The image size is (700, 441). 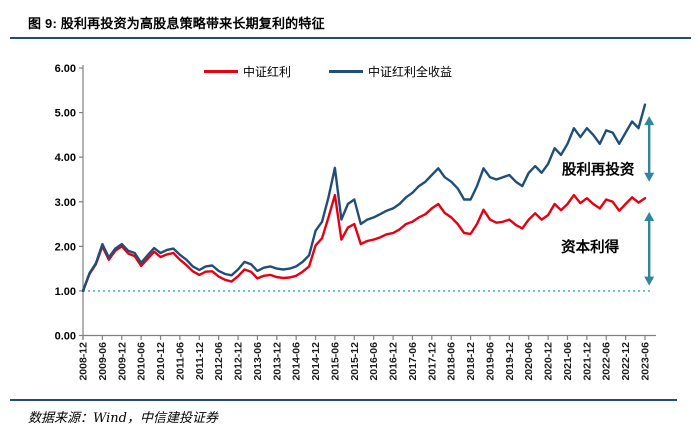 What do you see at coordinates (343, 400) in the screenshot?
I see `footer-divider` at bounding box center [343, 400].